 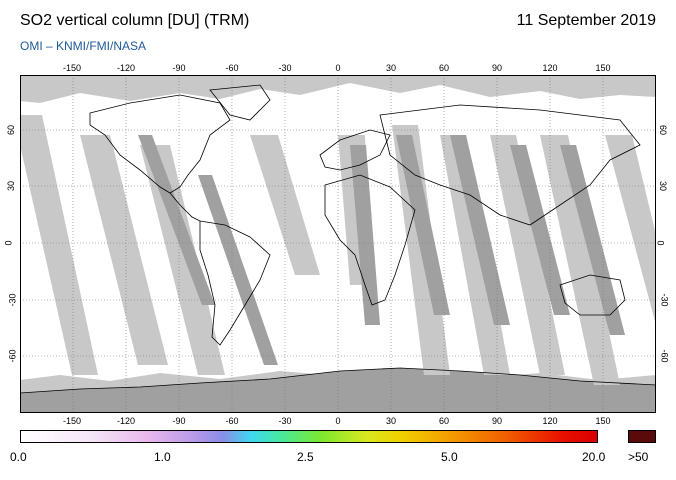 I want to click on lon-tick-bottom: -150, so click(x=72, y=421).